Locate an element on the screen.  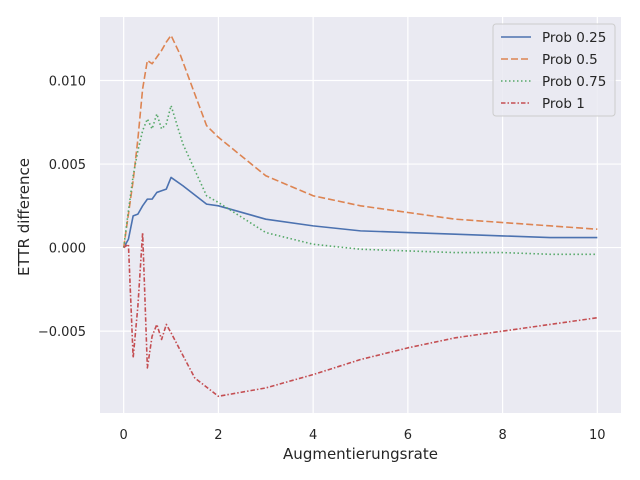
y-axis-ticks: −0.005 0.000 0.005 0.010 is located at coordinates (62, 207).